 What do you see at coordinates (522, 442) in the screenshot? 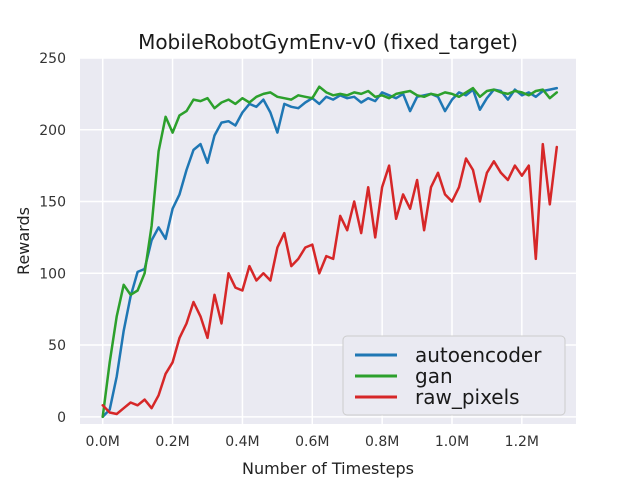
I see `x-tick-label: 1.2M` at bounding box center [522, 442].